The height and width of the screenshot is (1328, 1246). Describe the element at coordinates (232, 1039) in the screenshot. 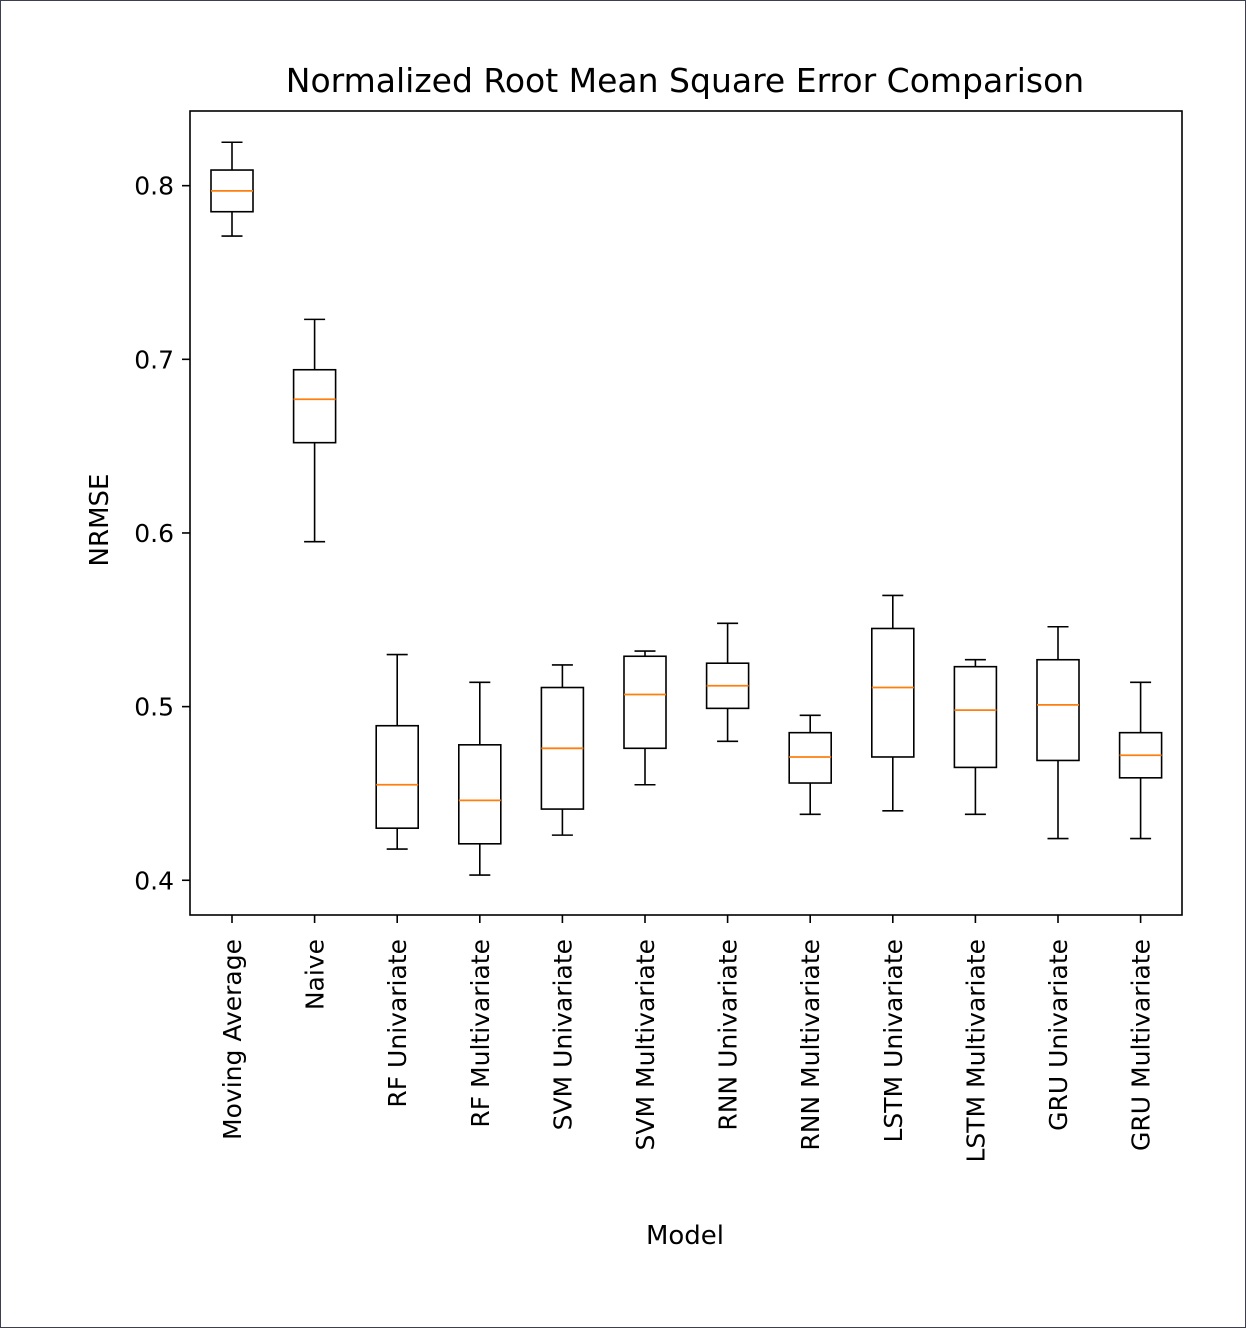

I see `x-tick-label: Moving Average` at that location.